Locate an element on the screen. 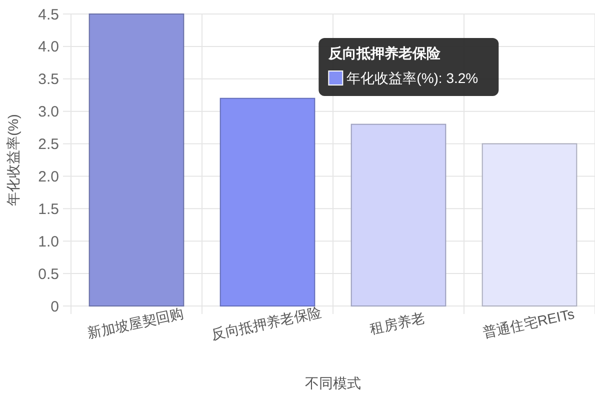 This screenshot has height=400, width=595. y-tick-label: 2.0 is located at coordinates (48, 177).